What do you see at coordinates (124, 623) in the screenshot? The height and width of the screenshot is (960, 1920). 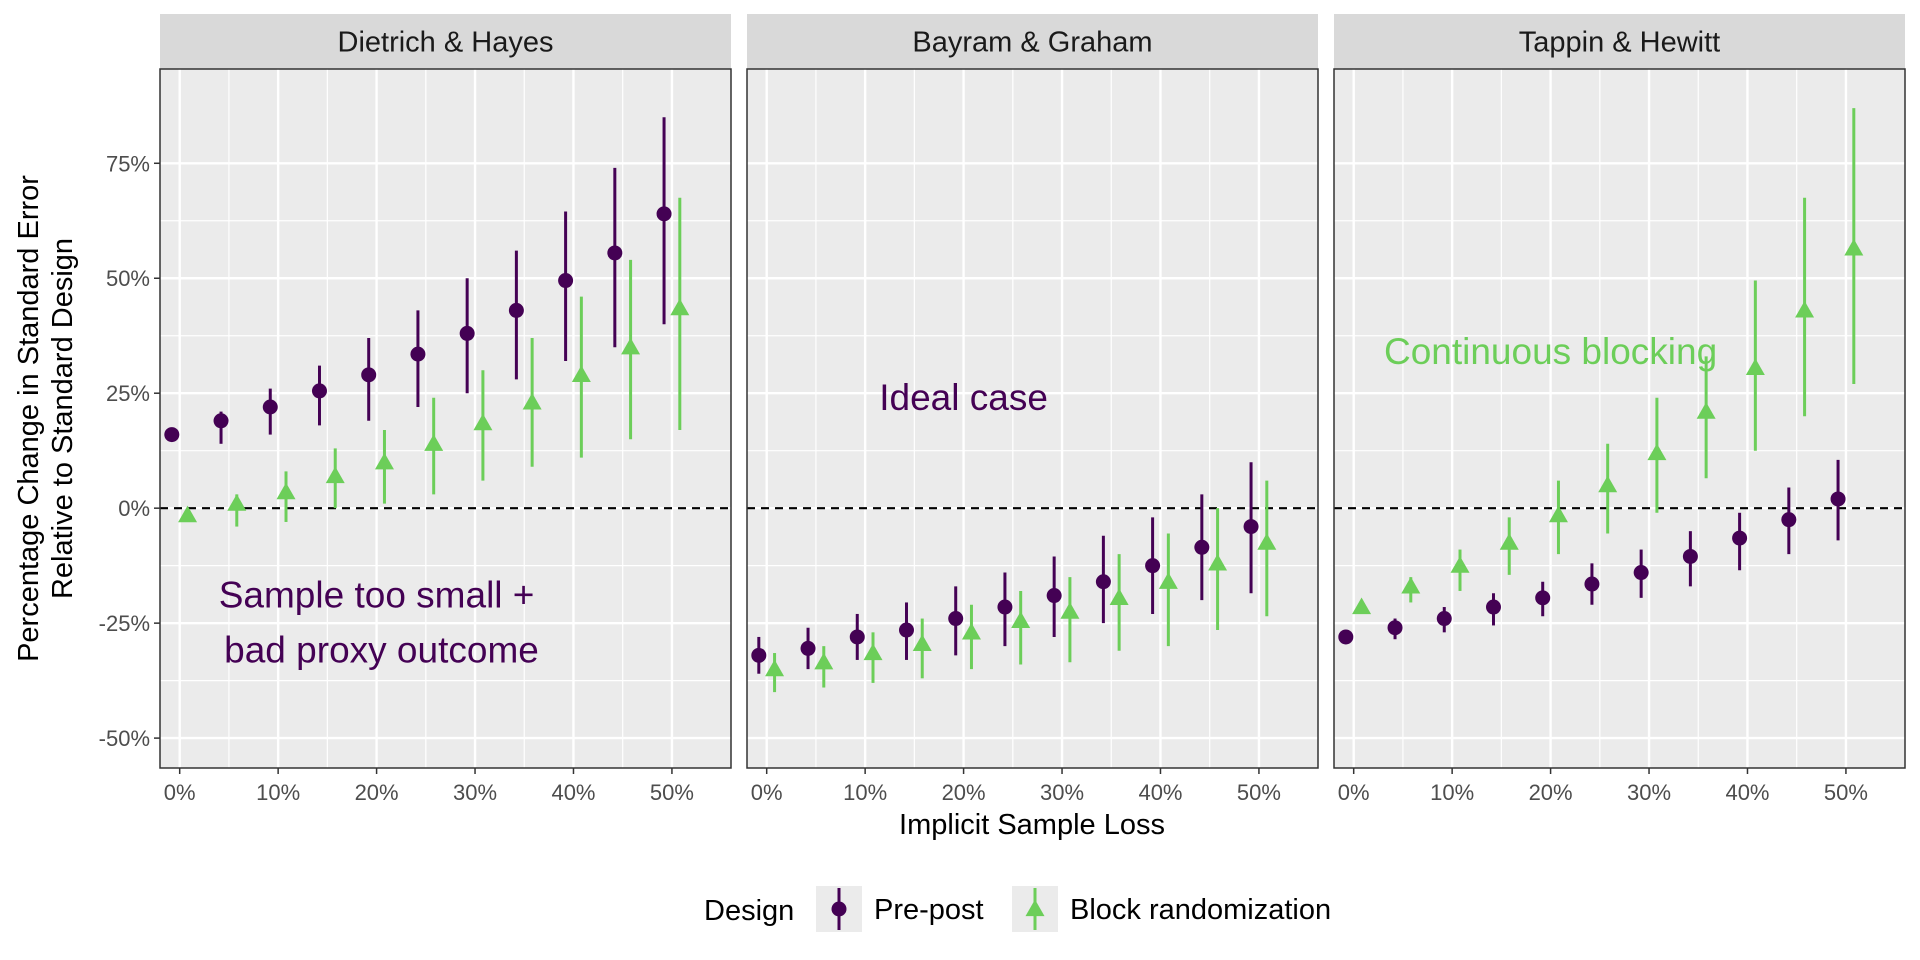 I see `y-tick-label: -25%` at bounding box center [124, 623].